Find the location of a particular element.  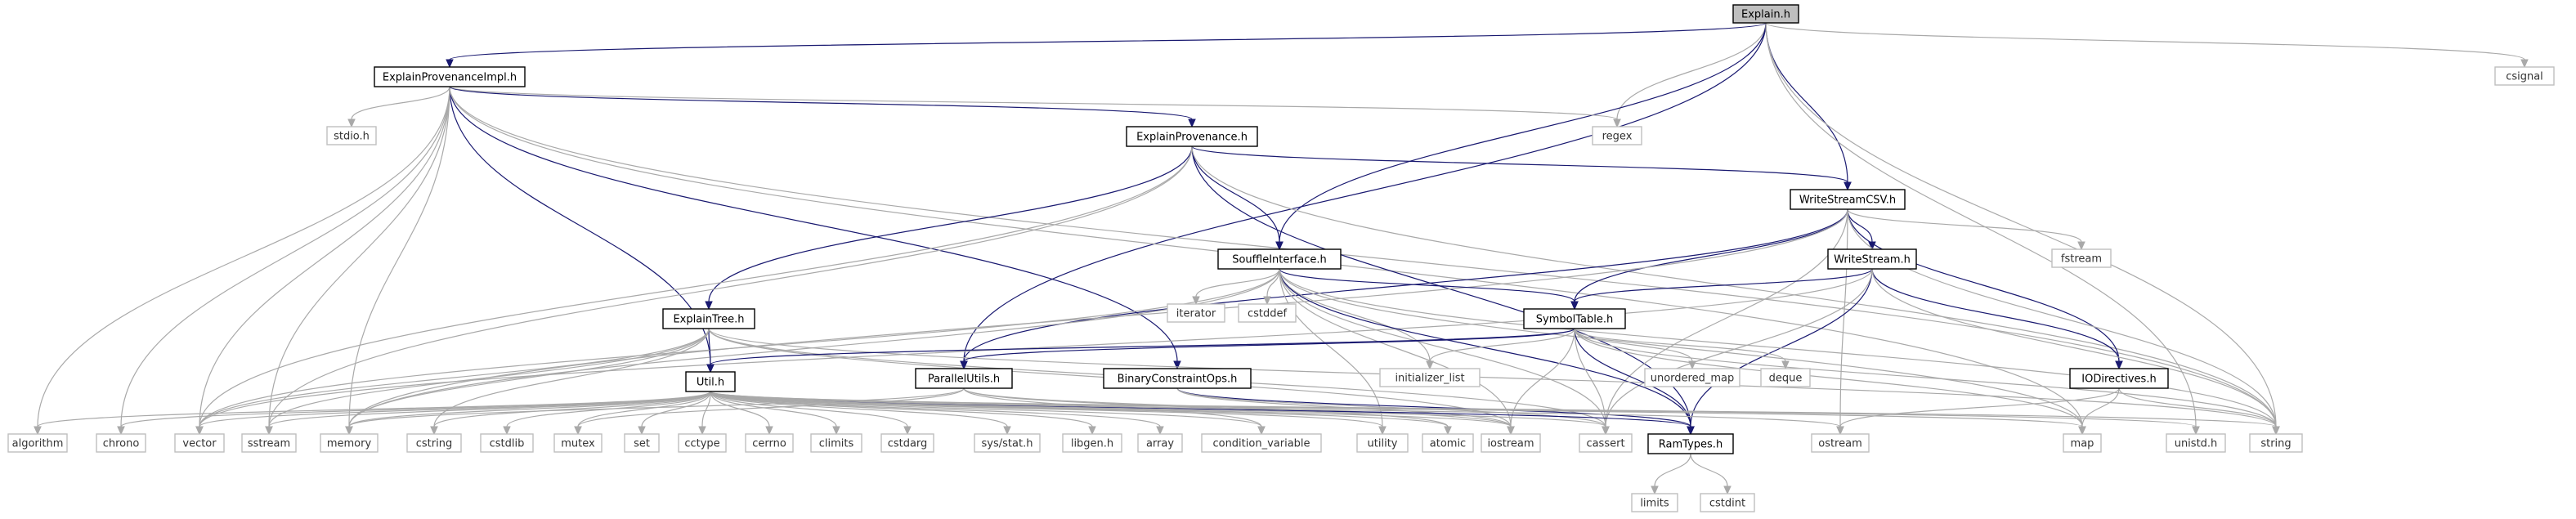

node-label: string is located at coordinates (2275, 444).